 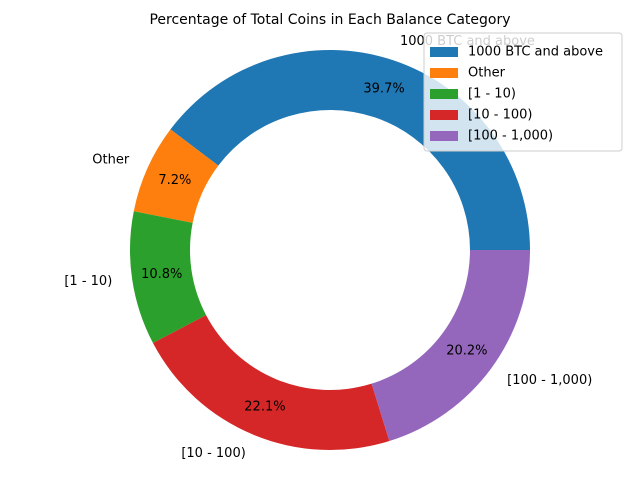 I want to click on legend-label: [100 - 1,000), so click(x=510, y=136).